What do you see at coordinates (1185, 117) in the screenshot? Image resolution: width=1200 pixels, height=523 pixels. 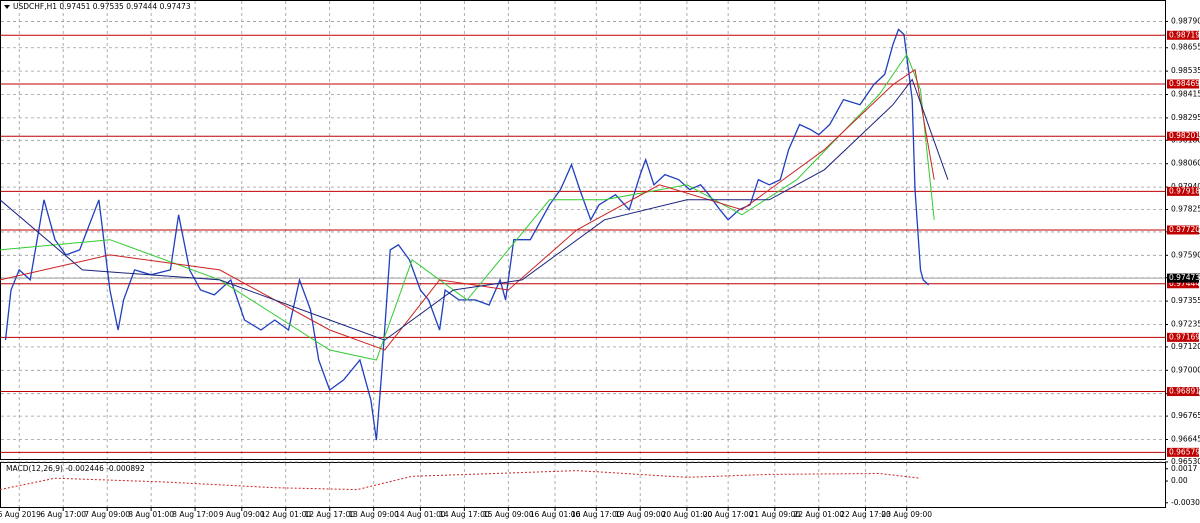 I see `y-tick-label: 0.98295` at bounding box center [1185, 117].